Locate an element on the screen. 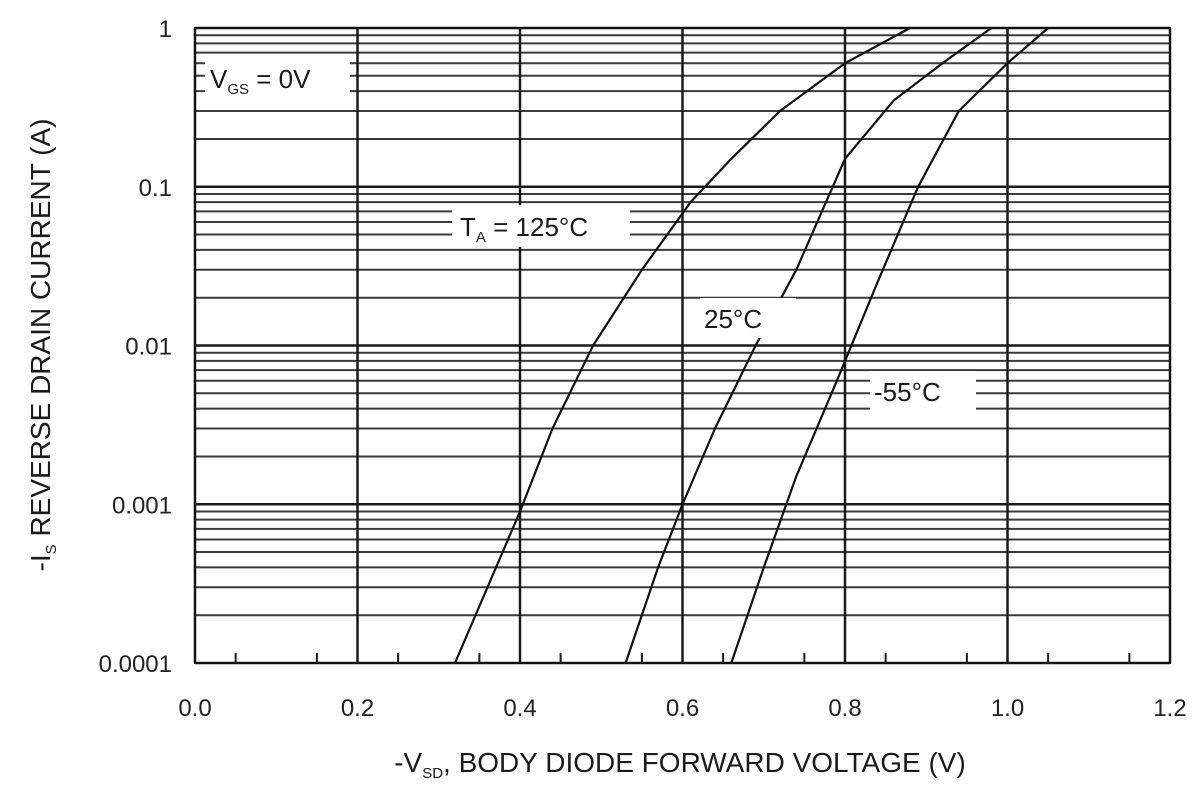 This screenshot has width=1199, height=787. x-axis-title: -VSD, BODY DIODE FORWARD VOLTAGE (V) is located at coordinates (680, 764).